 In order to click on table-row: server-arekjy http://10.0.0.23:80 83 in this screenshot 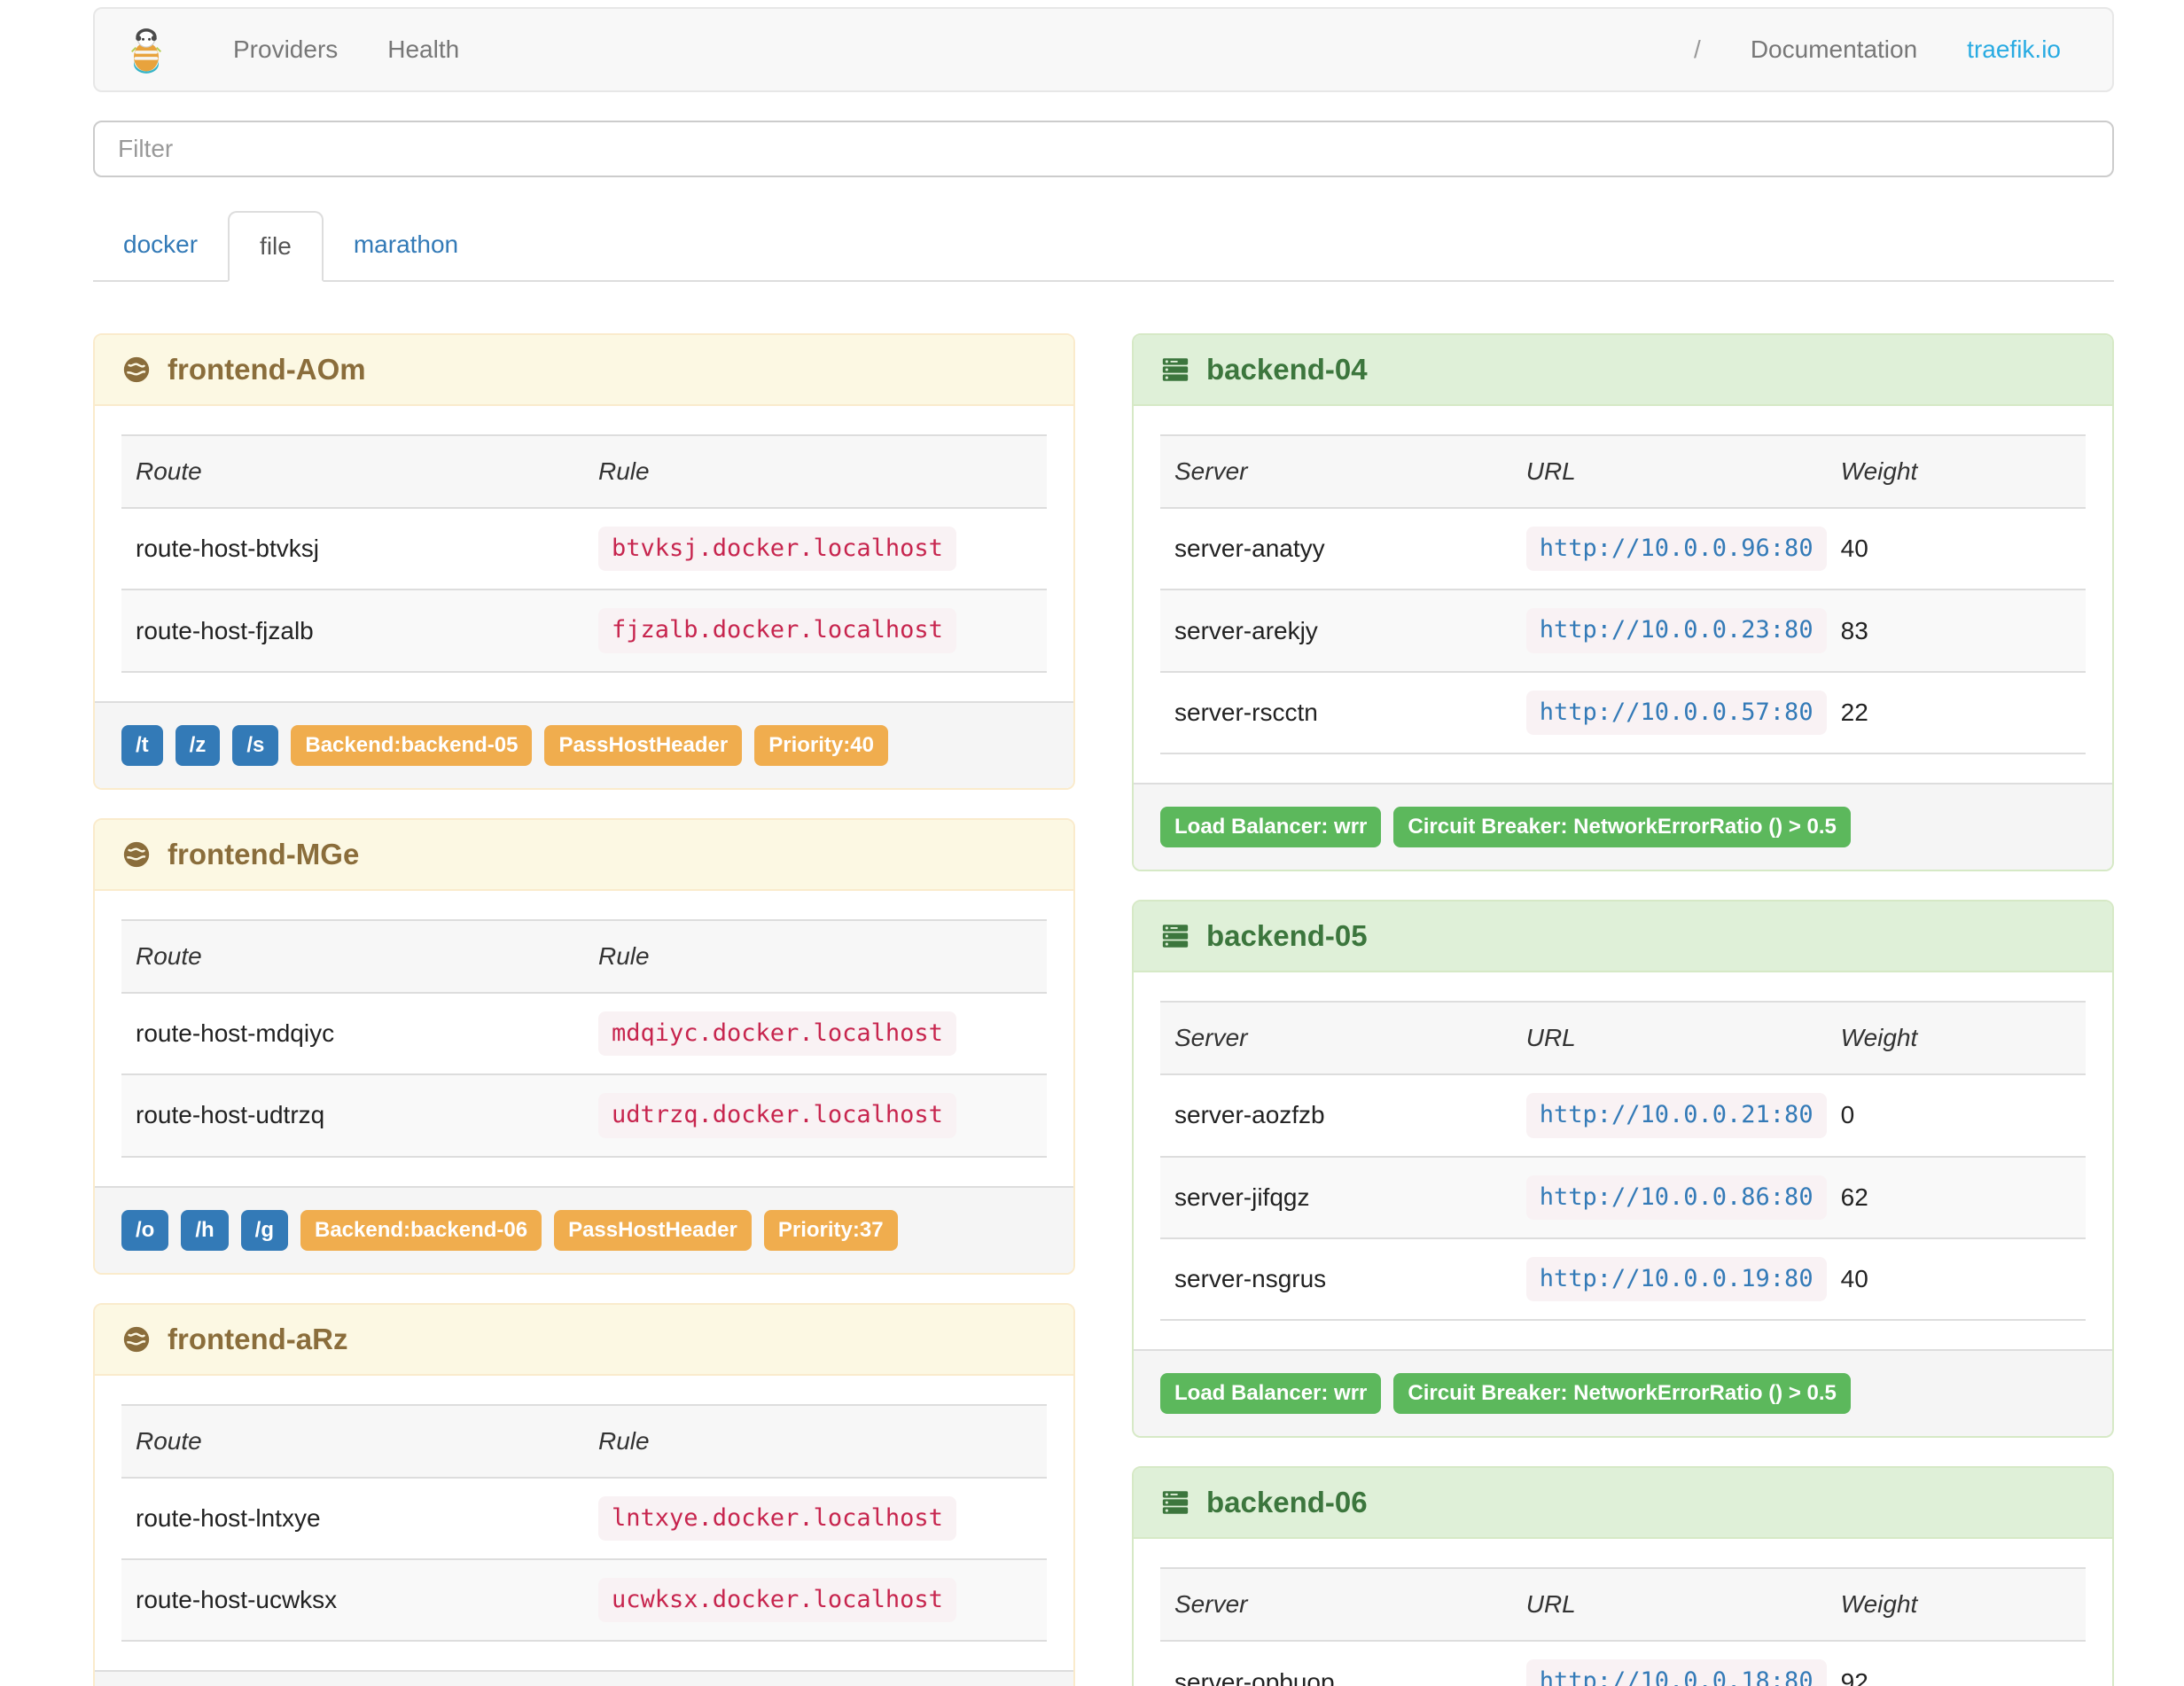, I will do `click(1623, 631)`.